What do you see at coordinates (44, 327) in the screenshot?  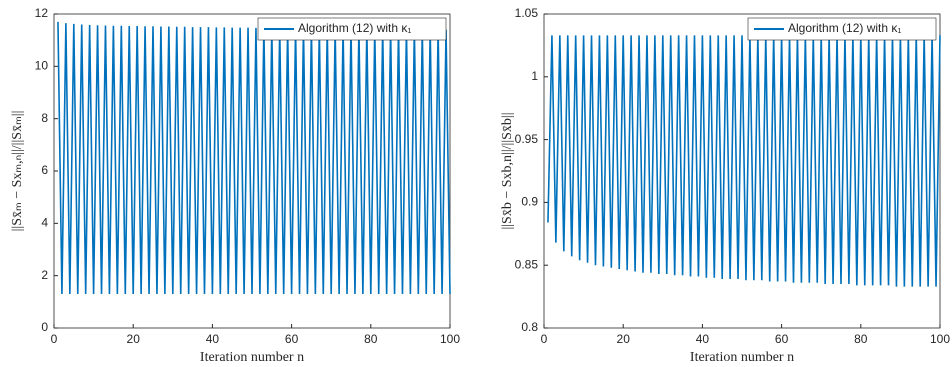 I see `y-tick-label: 0` at bounding box center [44, 327].